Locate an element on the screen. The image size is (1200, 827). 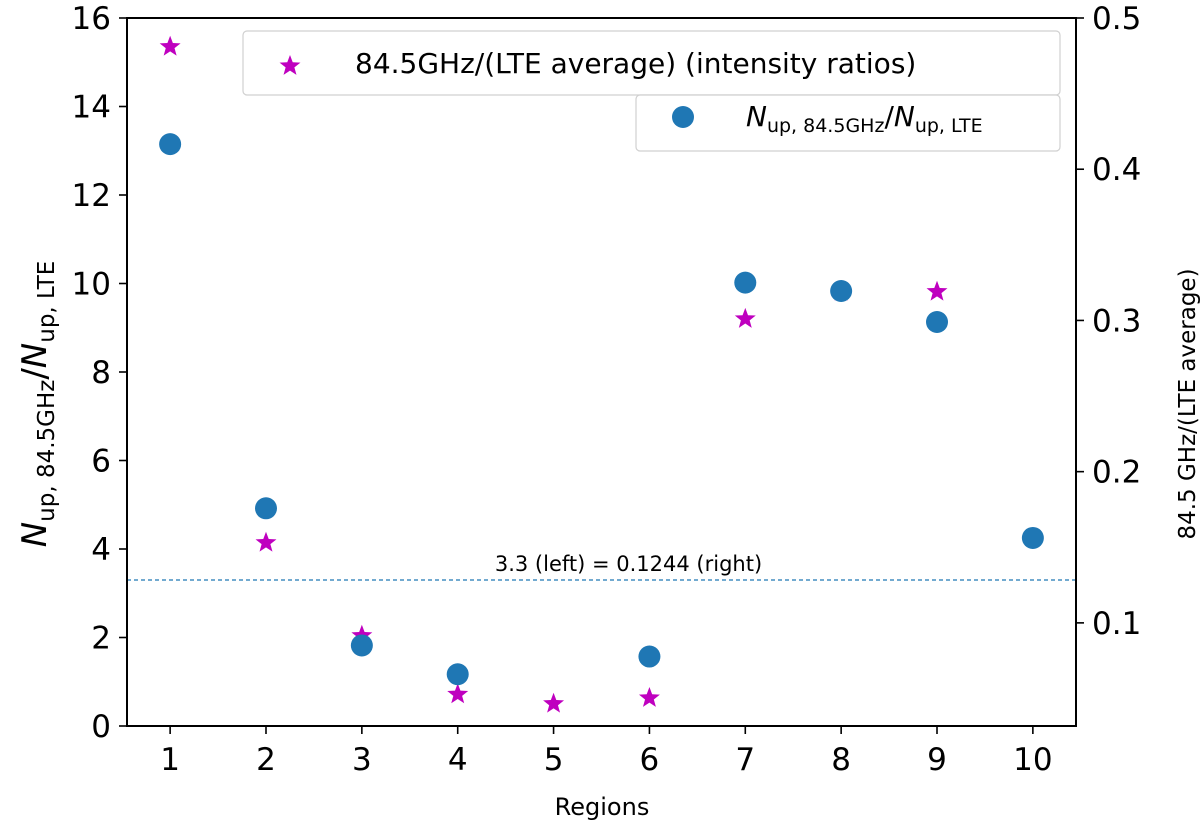
x-tick-label: 7 is located at coordinates (745, 760).